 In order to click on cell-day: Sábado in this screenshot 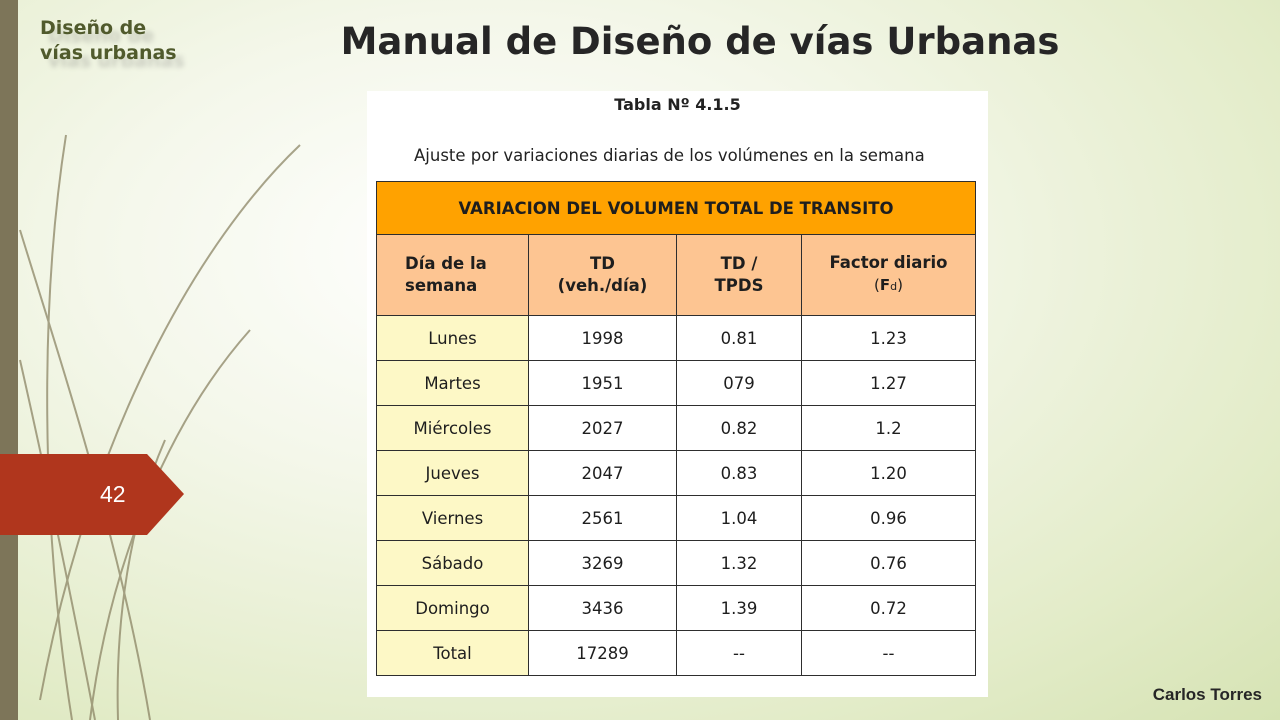, I will do `click(452, 563)`.